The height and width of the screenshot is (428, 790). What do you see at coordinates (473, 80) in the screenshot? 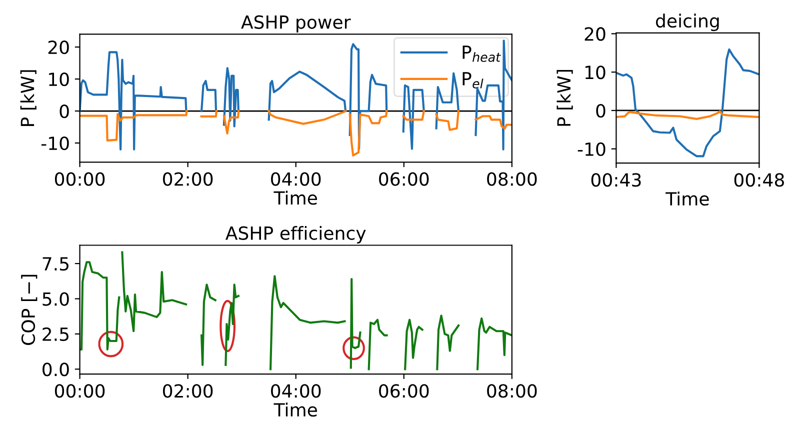
I see `legend-label: P$_{el}$` at bounding box center [473, 80].